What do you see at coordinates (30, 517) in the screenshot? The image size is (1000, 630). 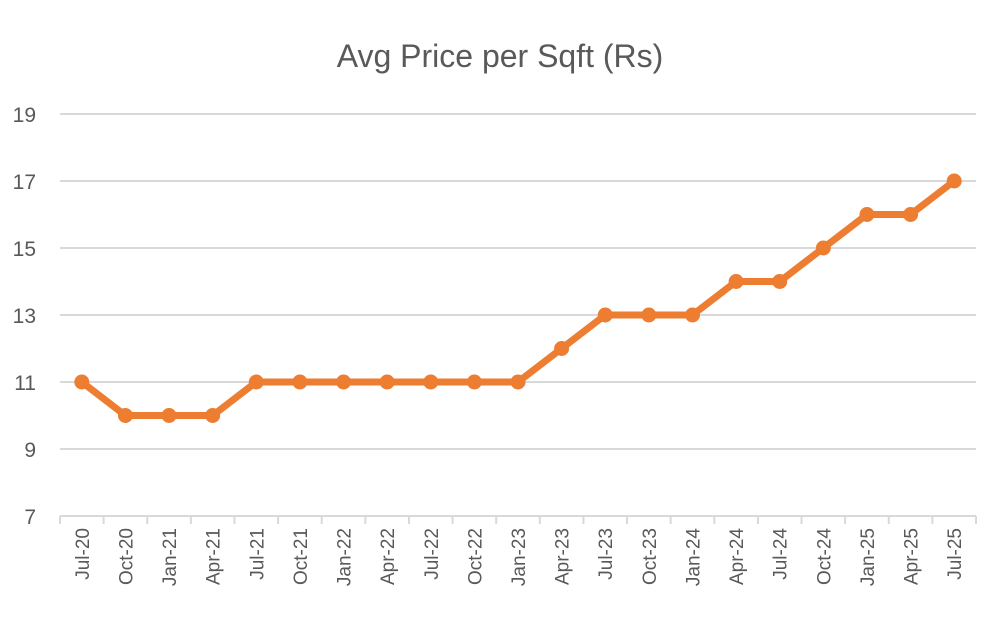 I see `y-tick-label: 7` at bounding box center [30, 517].